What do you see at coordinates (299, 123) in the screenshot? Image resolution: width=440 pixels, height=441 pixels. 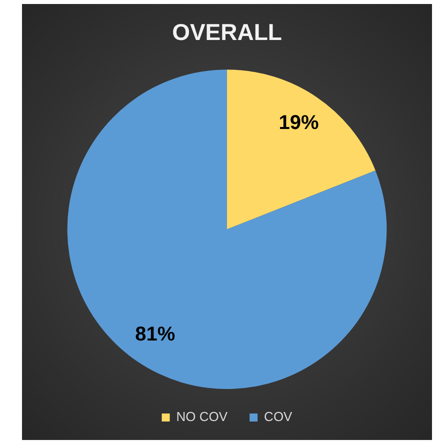 I see `data-label: 19%` at bounding box center [299, 123].